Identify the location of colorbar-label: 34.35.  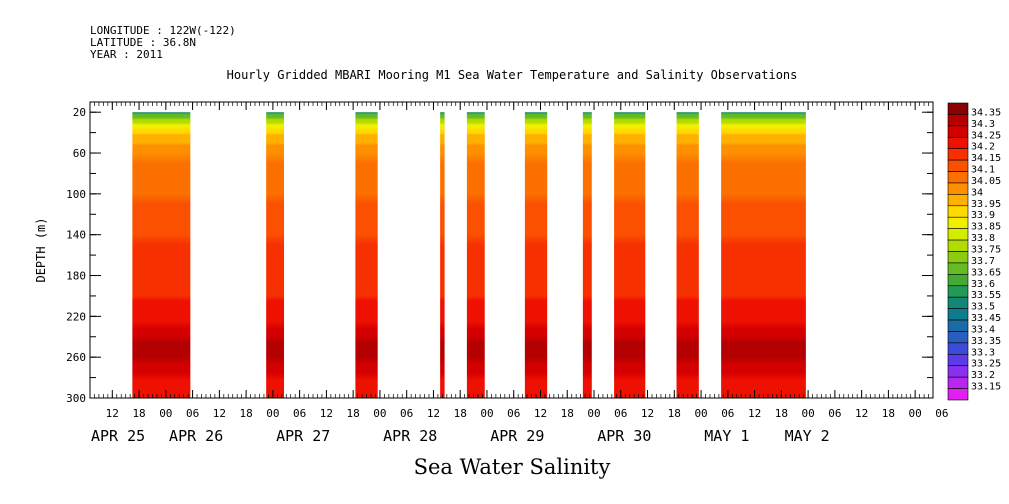
(986, 112).